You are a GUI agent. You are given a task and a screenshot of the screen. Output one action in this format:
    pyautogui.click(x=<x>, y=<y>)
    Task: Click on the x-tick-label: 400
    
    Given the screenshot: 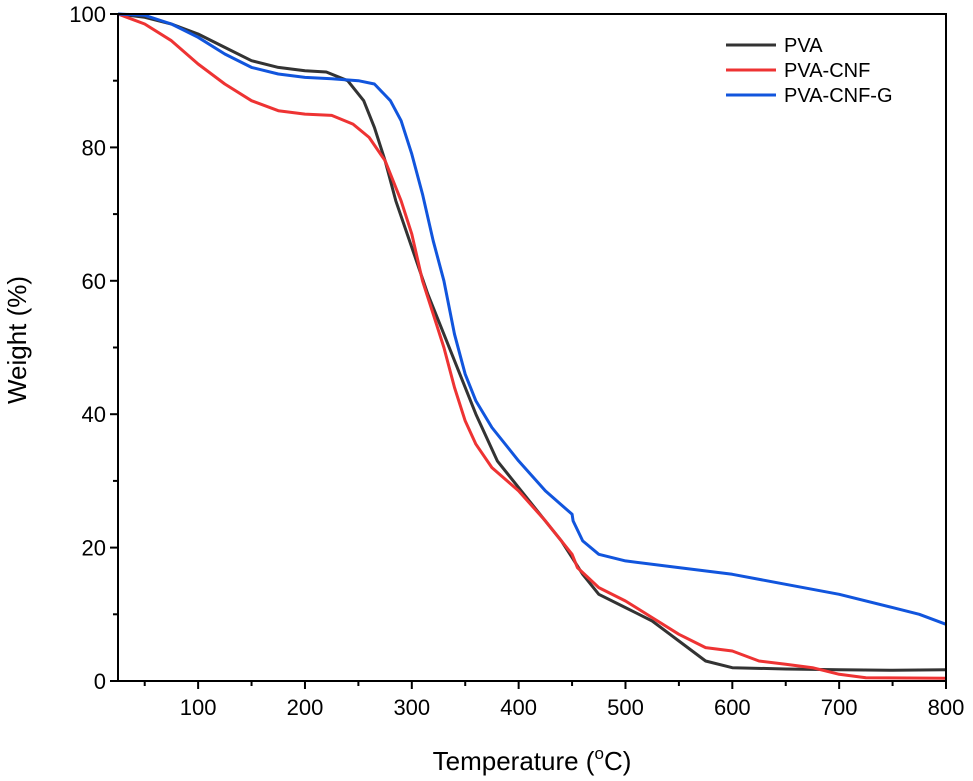 What is the action you would take?
    pyautogui.click(x=518, y=707)
    